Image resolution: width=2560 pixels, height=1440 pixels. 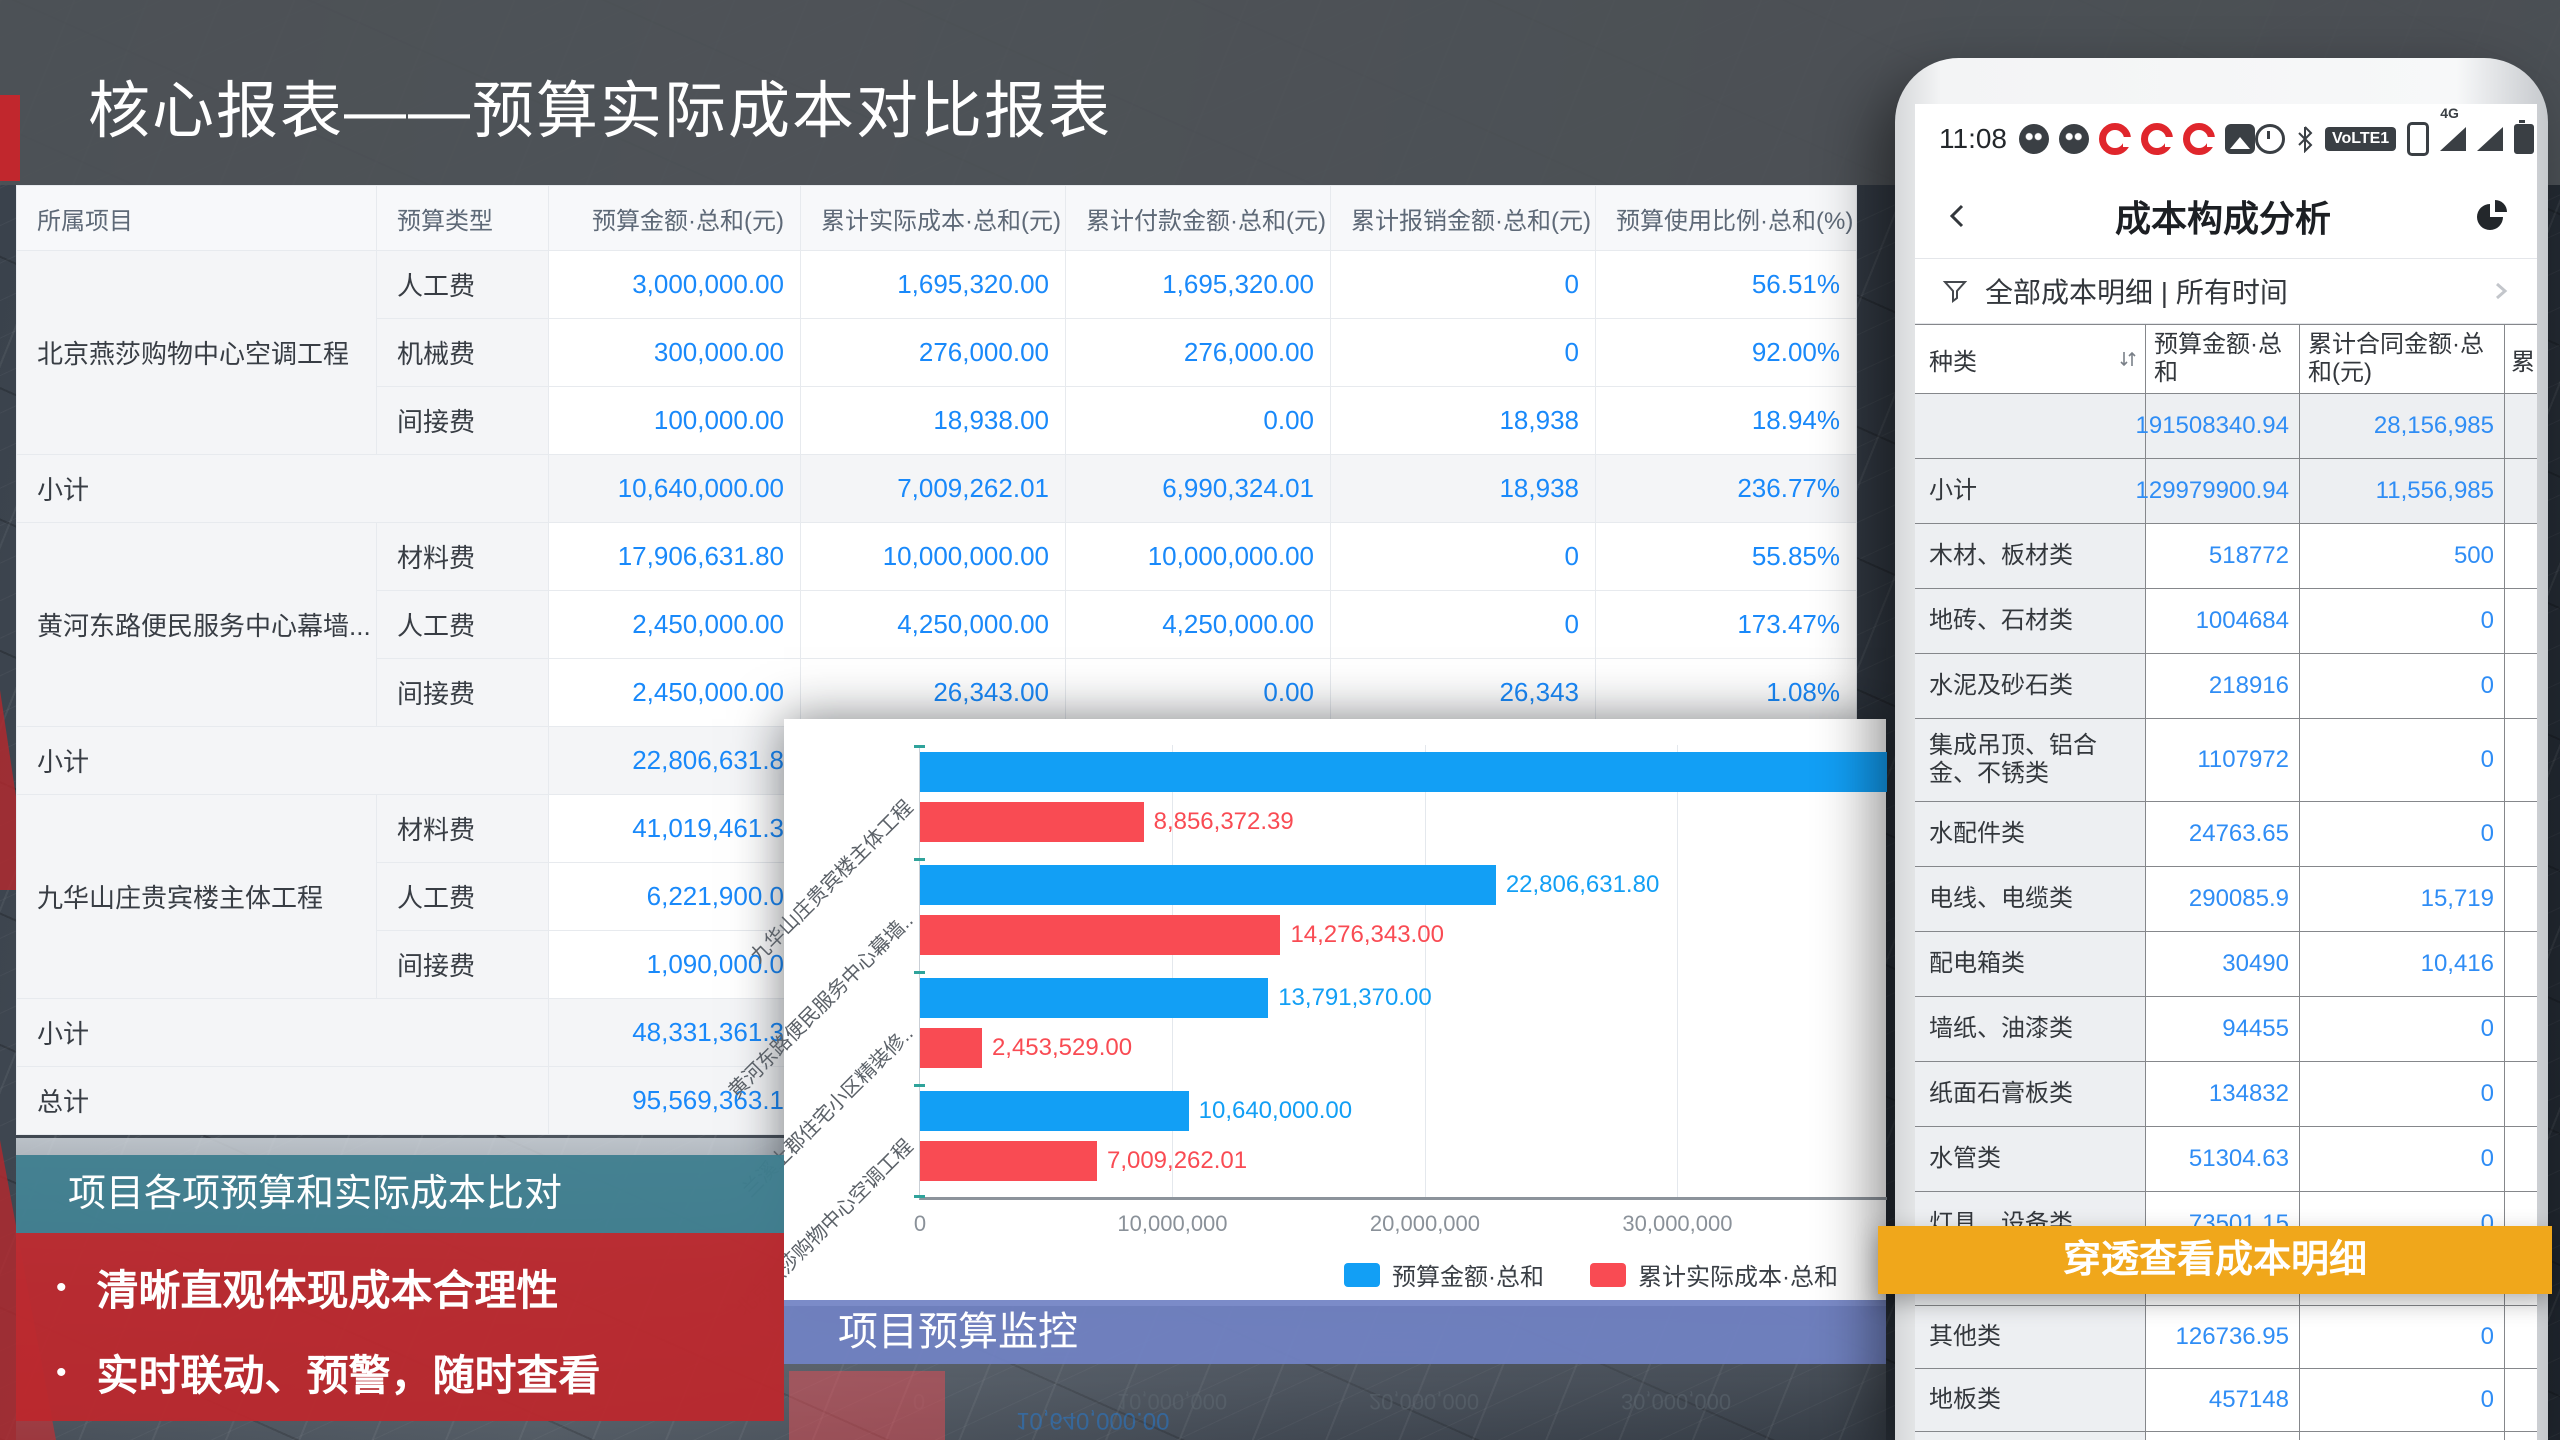 I want to click on phone-table-row: 地板类 457148 0, so click(x=2226, y=1400).